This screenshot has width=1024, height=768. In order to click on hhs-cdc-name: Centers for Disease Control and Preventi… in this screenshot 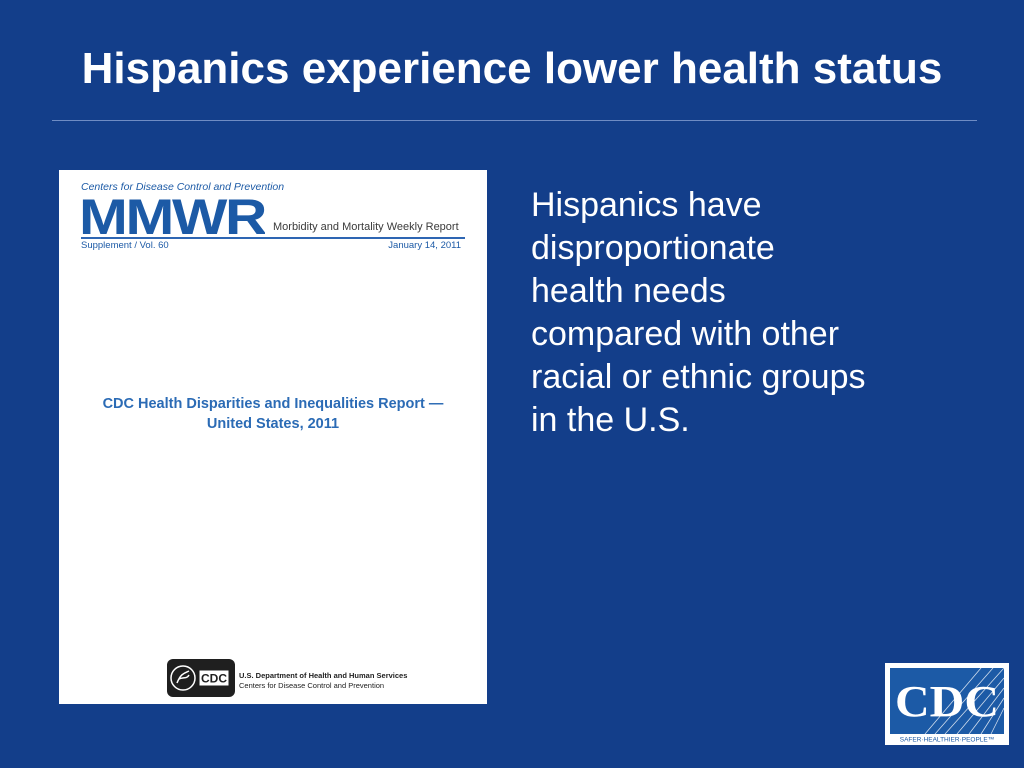, I will do `click(312, 685)`.